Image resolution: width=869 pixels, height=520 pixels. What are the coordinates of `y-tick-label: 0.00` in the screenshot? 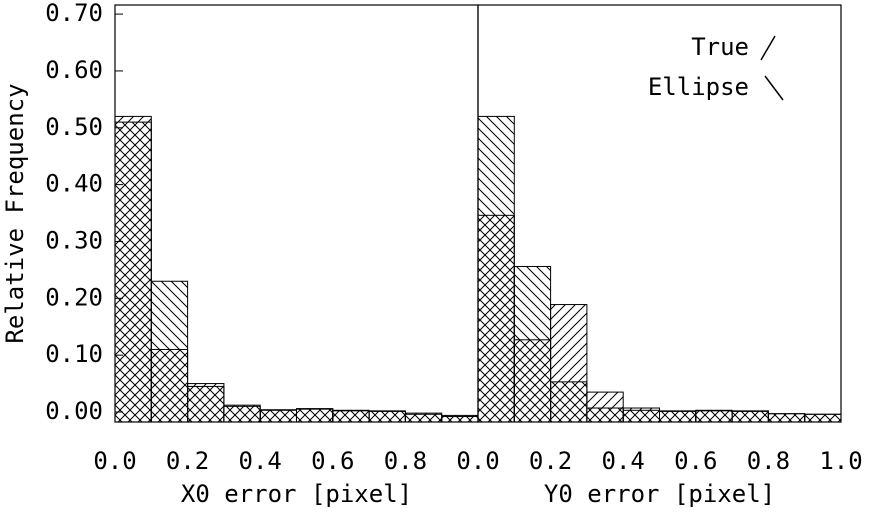 It's located at (74, 411).